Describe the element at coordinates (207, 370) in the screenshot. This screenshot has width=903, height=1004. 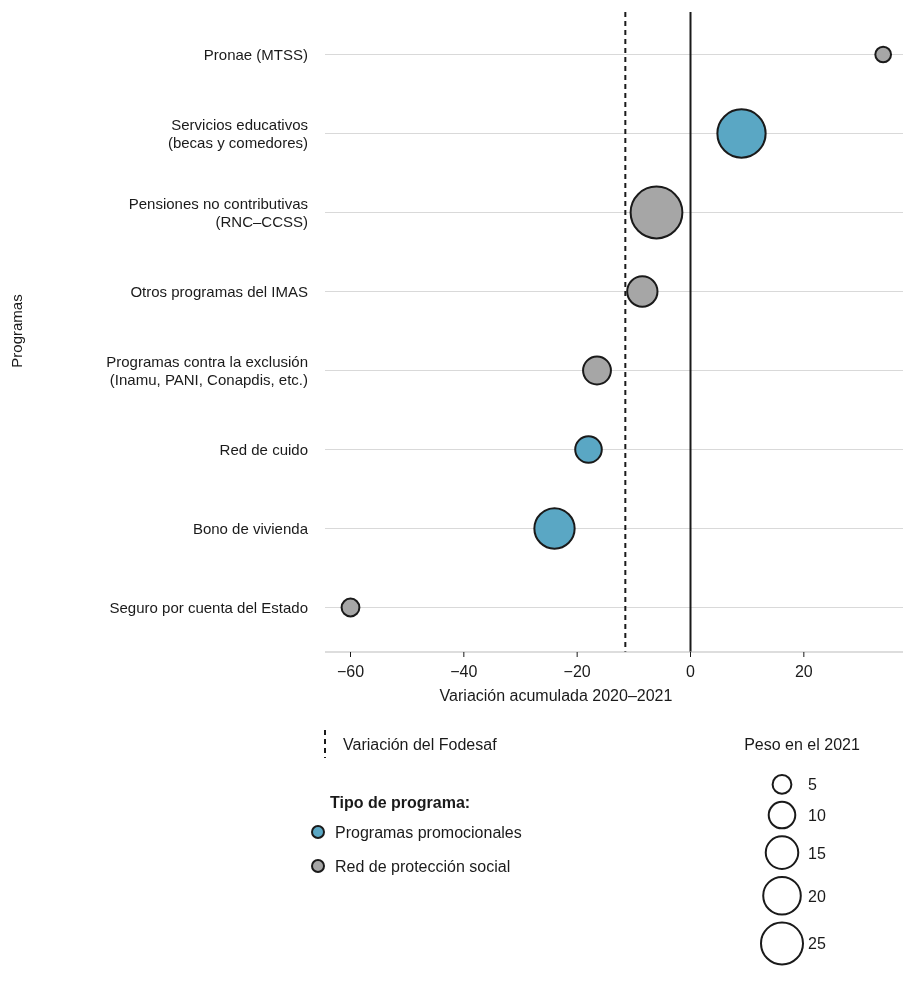
I see `y-tick-label: Programas contra la exclusión (Inamu, PANI, Conapdis, etc.)` at that location.